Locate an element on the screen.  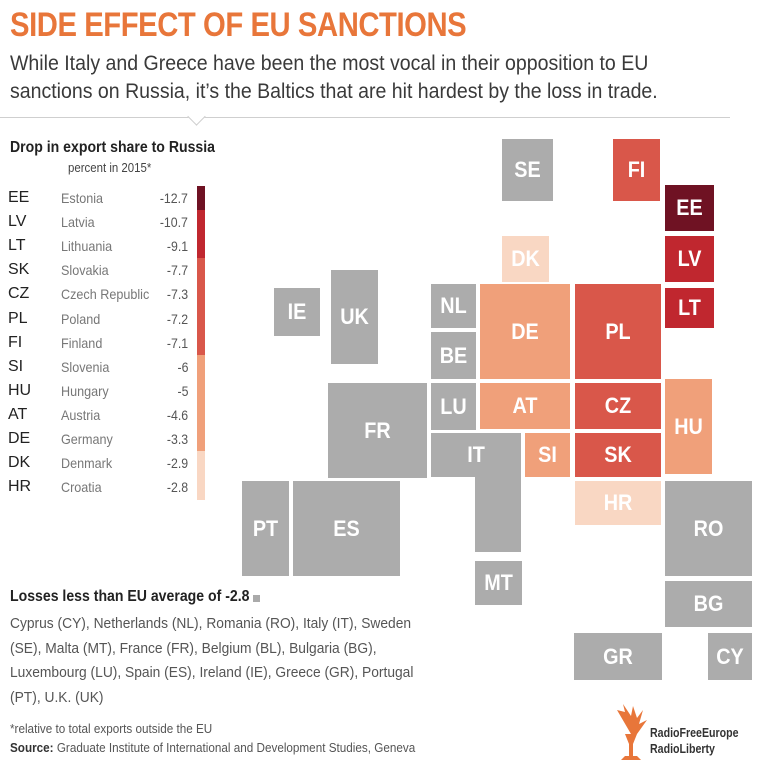
legend-country-name: Denmark is located at coordinates (87, 463).